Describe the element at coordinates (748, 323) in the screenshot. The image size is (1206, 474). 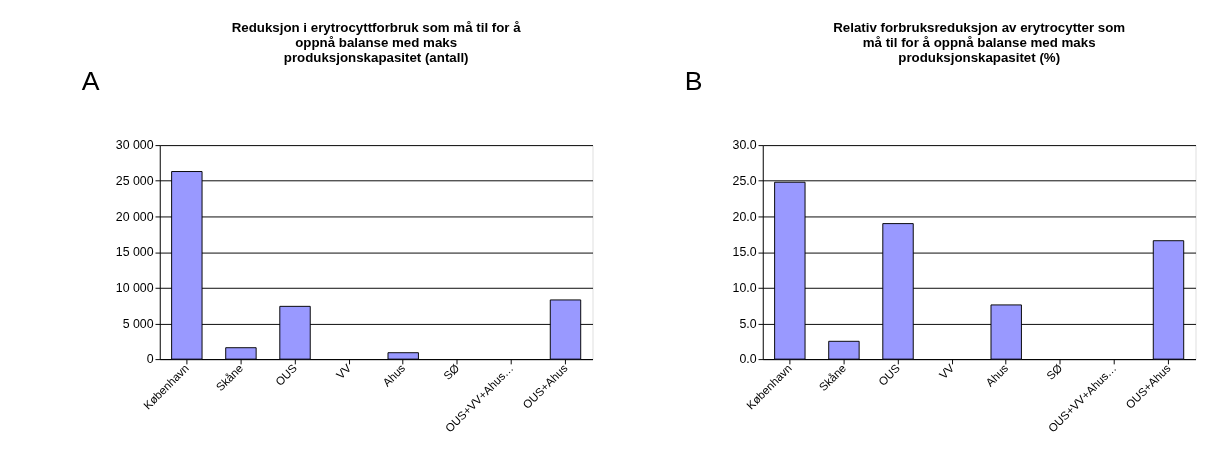
I see `y-tick-label: 5.0` at that location.